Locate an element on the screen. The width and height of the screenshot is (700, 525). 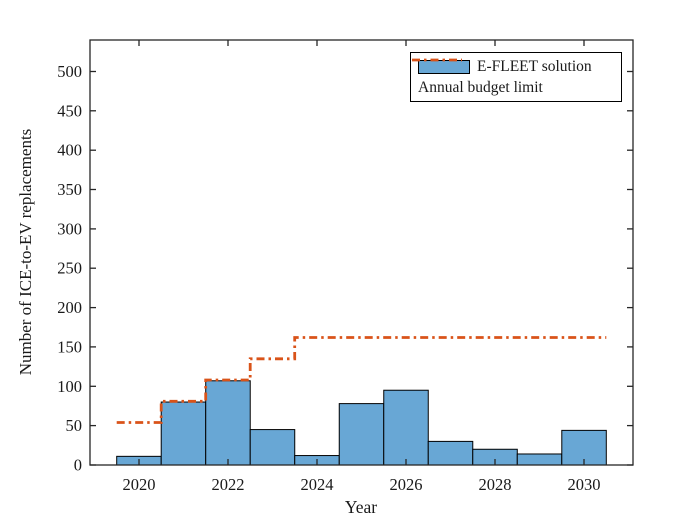
y-tick-label: 100 is located at coordinates (69, 386).